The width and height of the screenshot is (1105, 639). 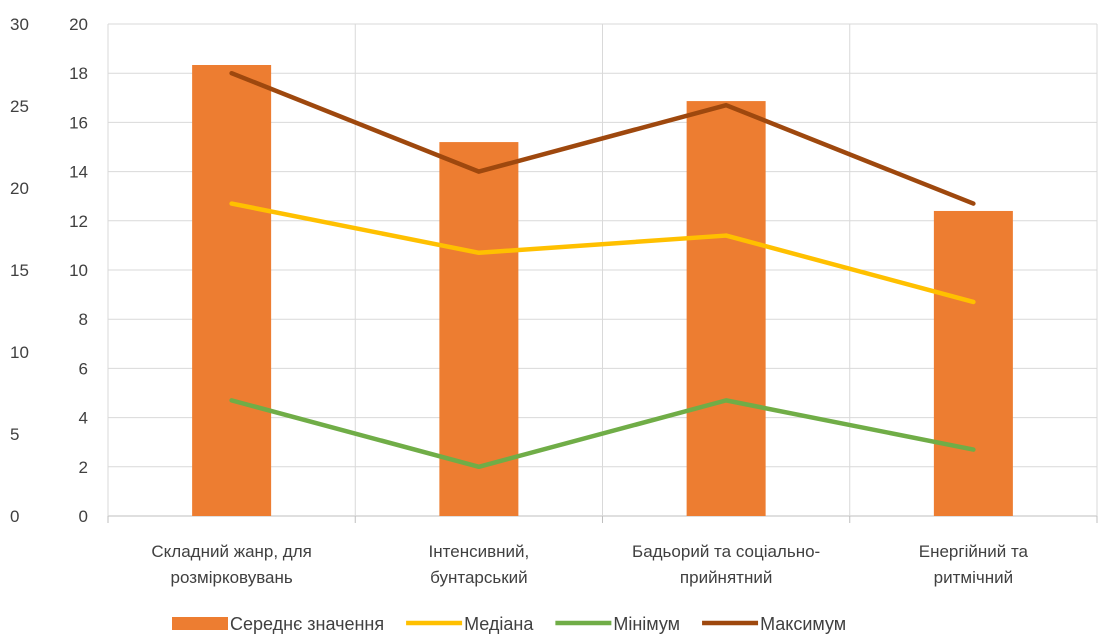 What do you see at coordinates (78, 73) in the screenshot?
I see `secondary-axis-tick-label: 18` at bounding box center [78, 73].